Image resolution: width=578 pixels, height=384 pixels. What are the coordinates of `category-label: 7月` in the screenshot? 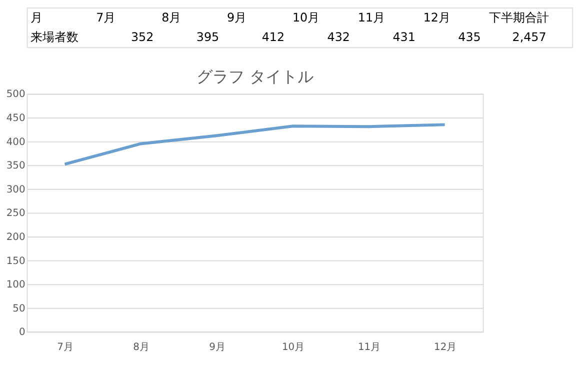 It's located at (106, 17).